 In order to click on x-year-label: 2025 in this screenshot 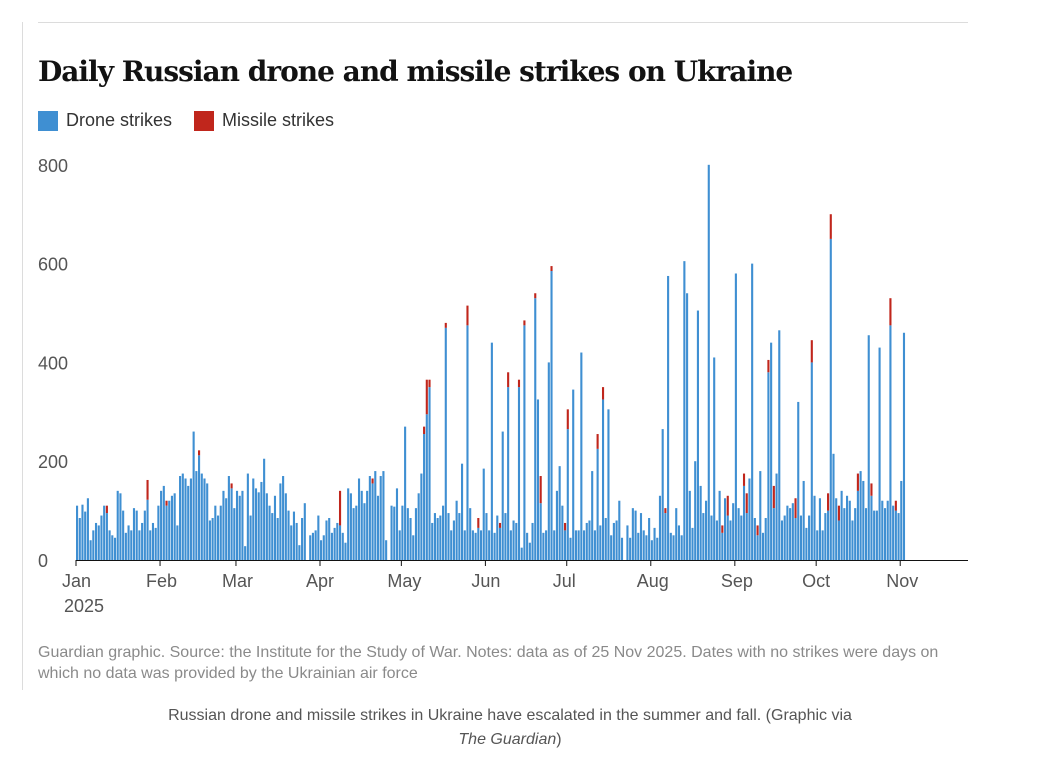, I will do `click(84, 606)`.